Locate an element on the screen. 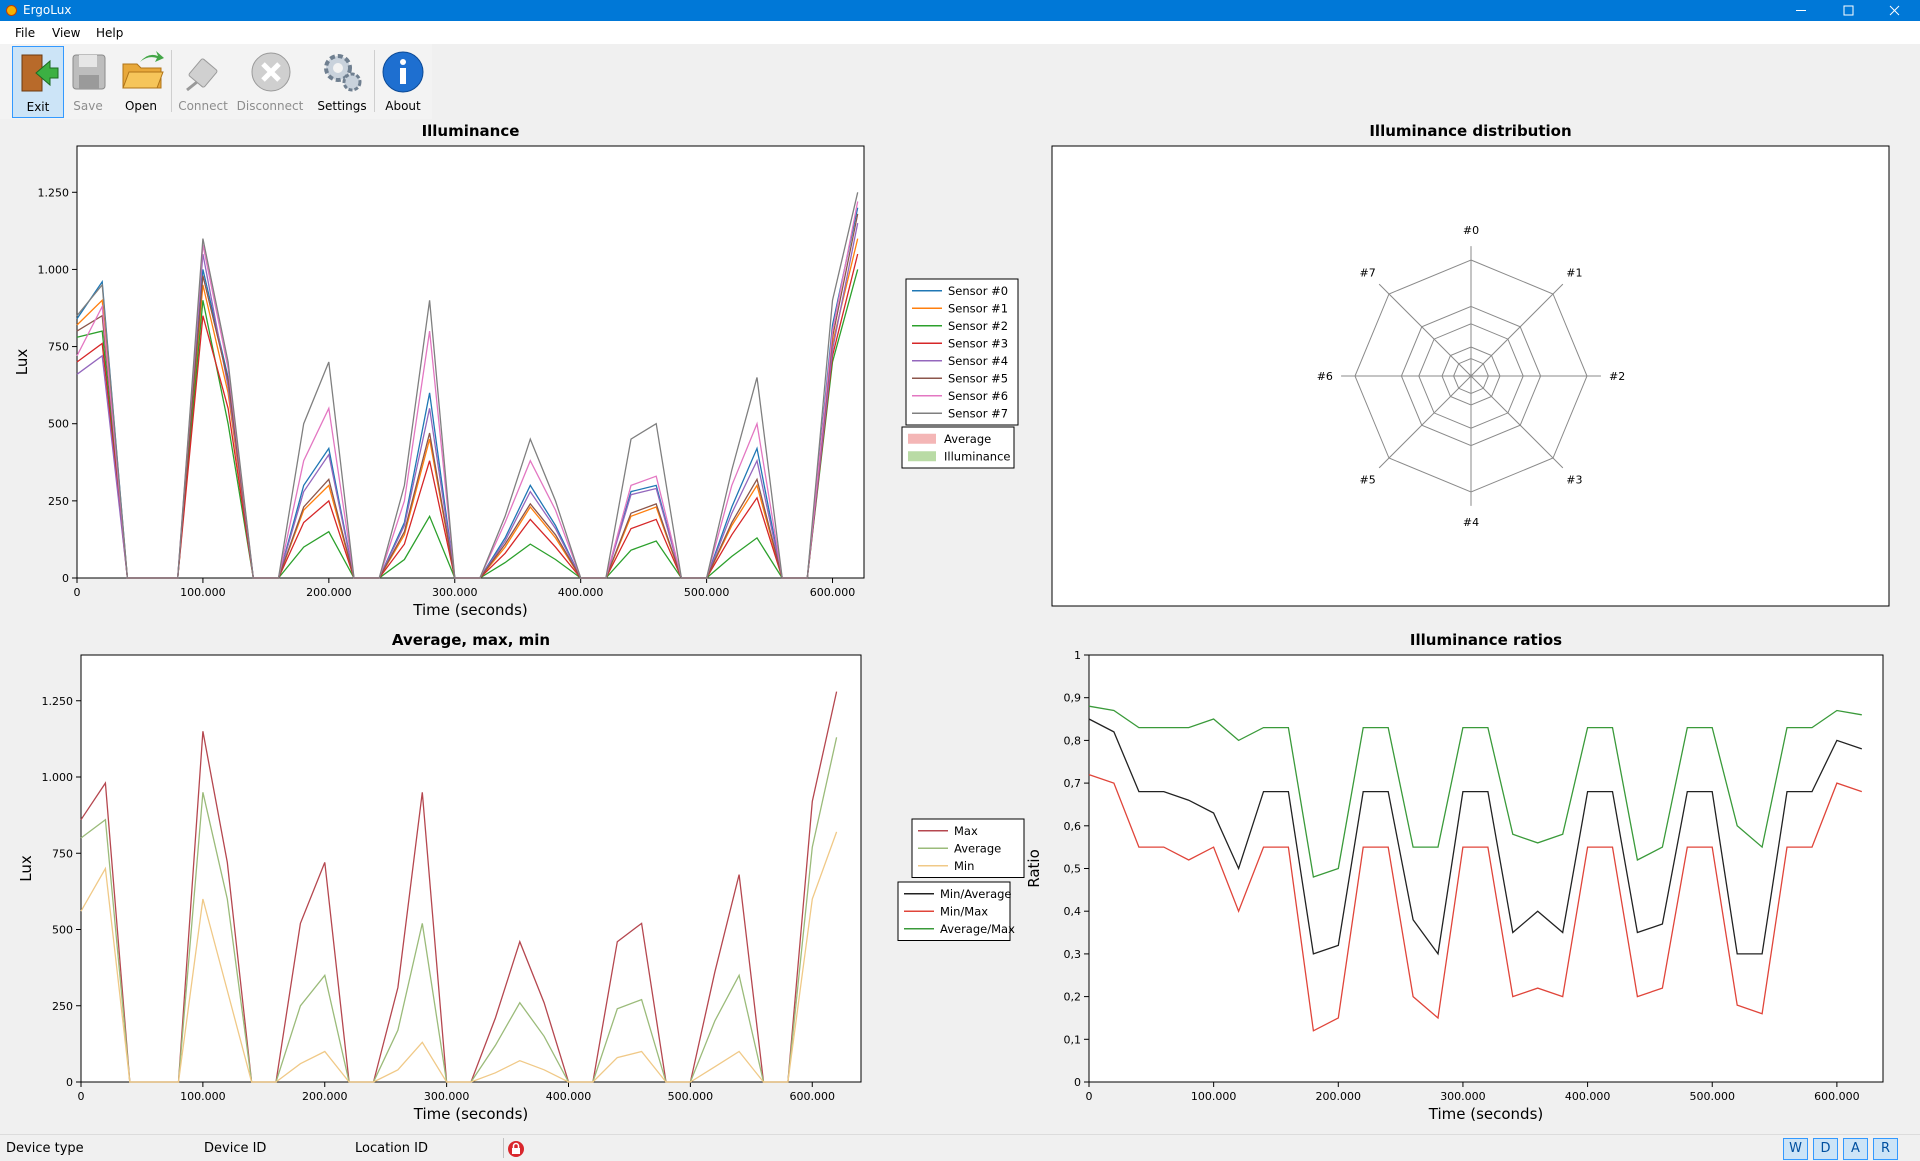 The height and width of the screenshot is (1161, 1920). menu-item: File is located at coordinates (25, 33).